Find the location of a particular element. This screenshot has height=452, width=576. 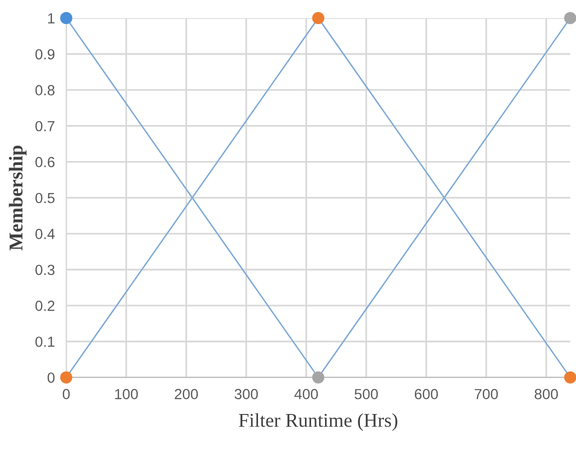

y-tick-label: 0.2 is located at coordinates (44, 305).